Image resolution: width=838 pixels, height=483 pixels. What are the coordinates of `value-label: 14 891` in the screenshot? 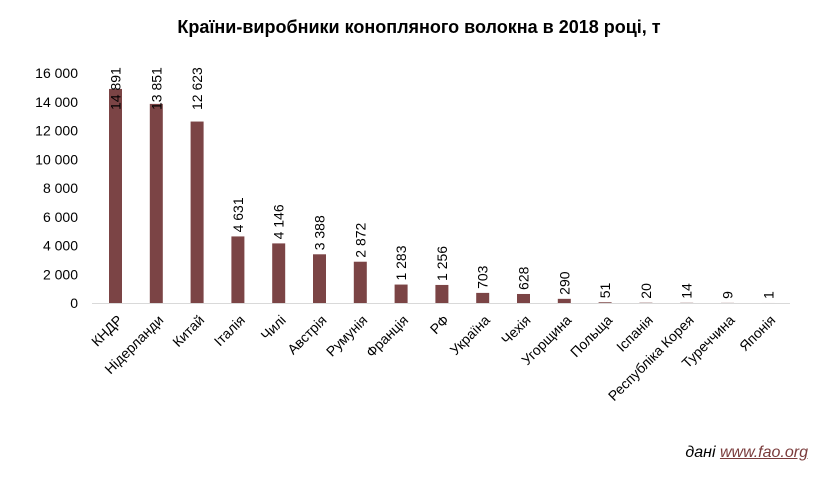 It's located at (116, 88).